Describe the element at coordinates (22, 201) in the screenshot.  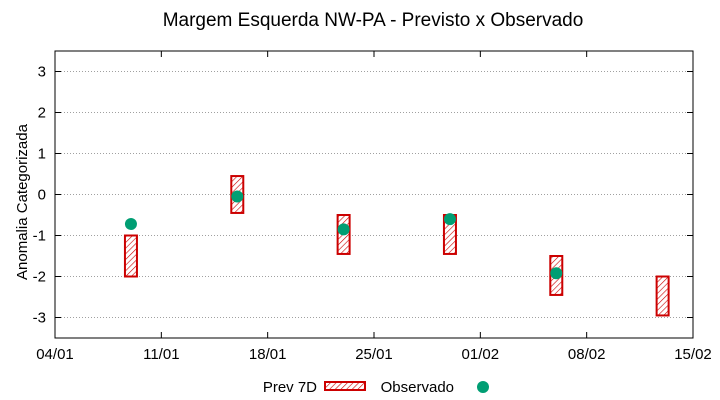
I see `y-axis-label: Anomalia Categorizada` at that location.